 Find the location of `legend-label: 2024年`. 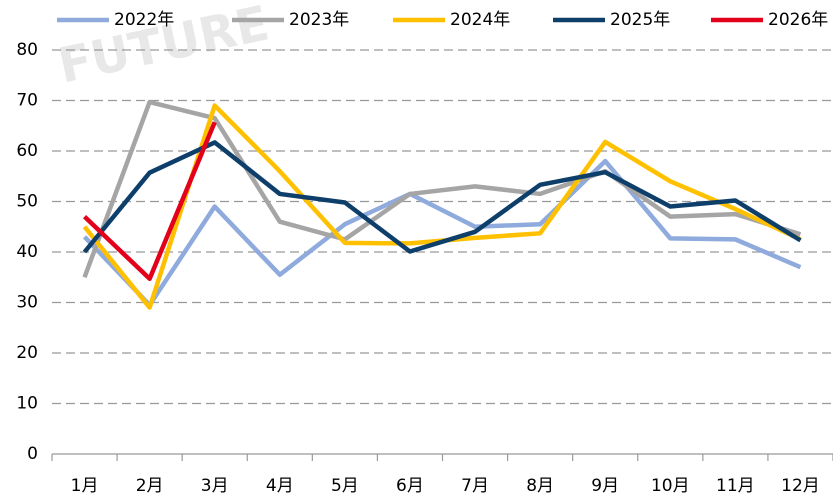

legend-label: 2024年 is located at coordinates (480, 20).